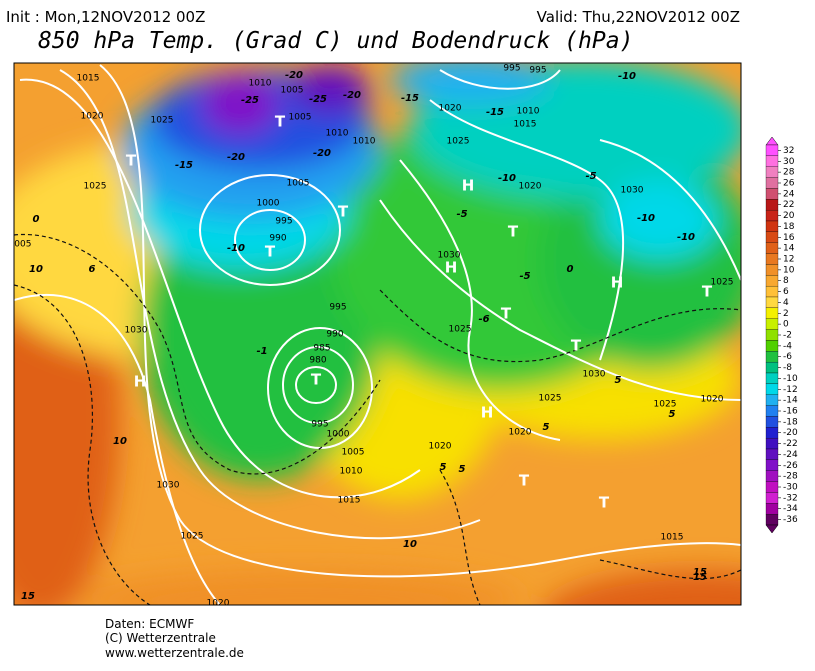  I want to click on colorbar-arrow, so click(772, 141).